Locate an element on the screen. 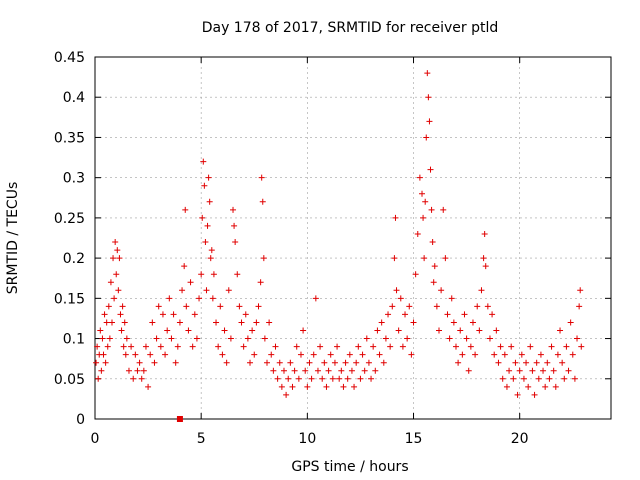 This screenshot has height=480, width=640. y-axis-label: SRMTID / TECUs is located at coordinates (13, 238).